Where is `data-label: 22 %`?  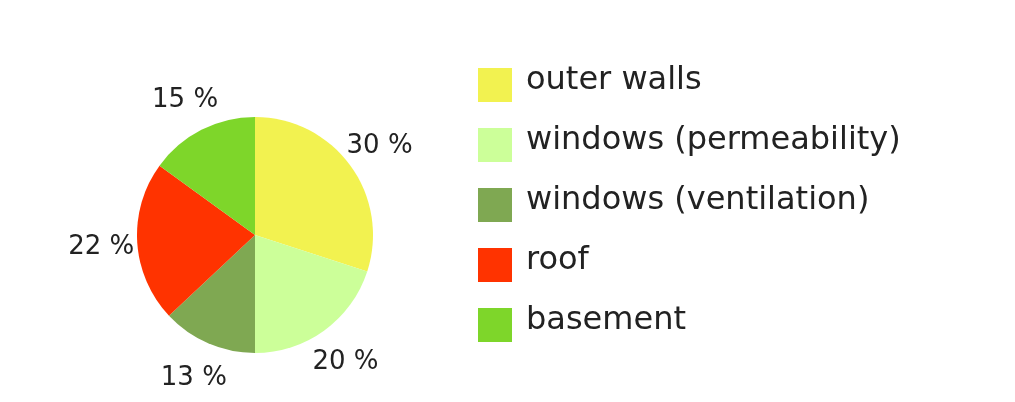
data-label: 22 % is located at coordinates (101, 244).